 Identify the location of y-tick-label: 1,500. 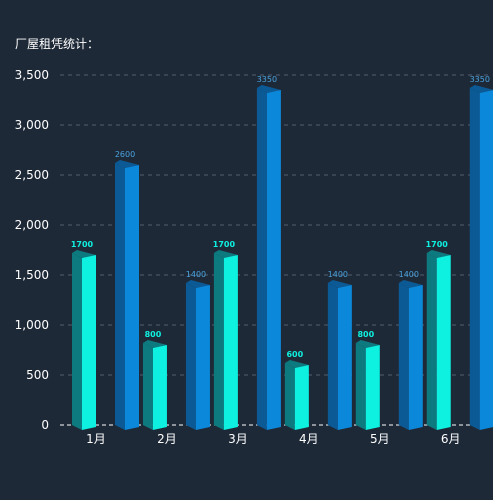
(32, 275).